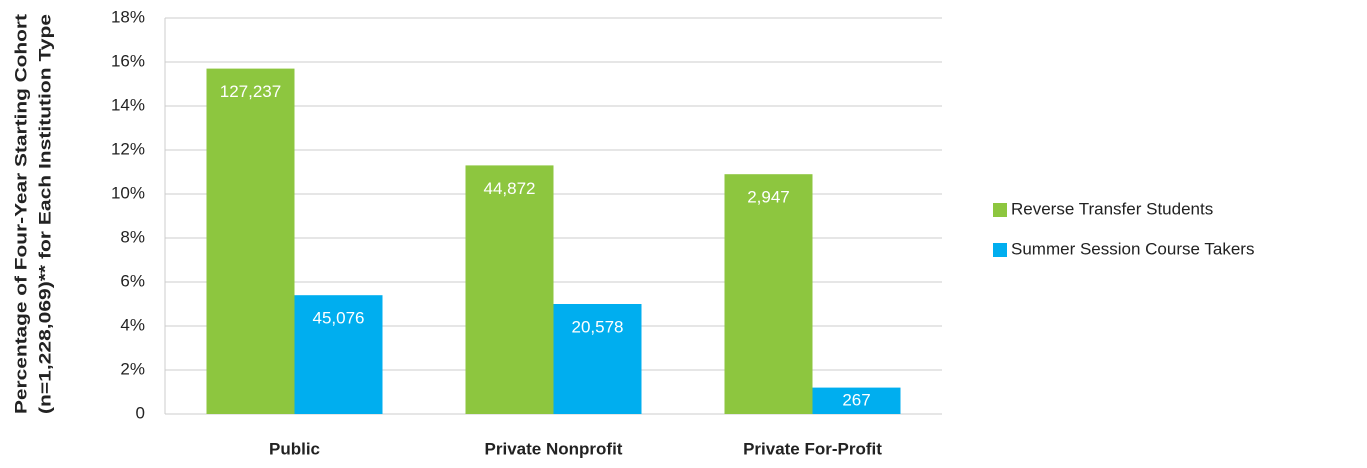 This screenshot has width=1367, height=468. Describe the element at coordinates (132, 368) in the screenshot. I see `y-tick-label: 2%` at that location.